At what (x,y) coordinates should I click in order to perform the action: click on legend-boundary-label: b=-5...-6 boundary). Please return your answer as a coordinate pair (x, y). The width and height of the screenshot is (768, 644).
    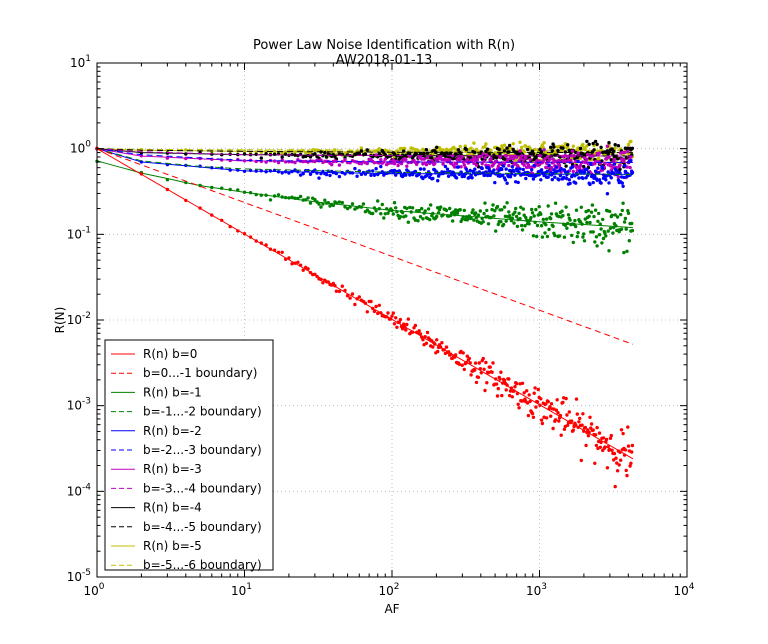
    Looking at the image, I should click on (202, 565).